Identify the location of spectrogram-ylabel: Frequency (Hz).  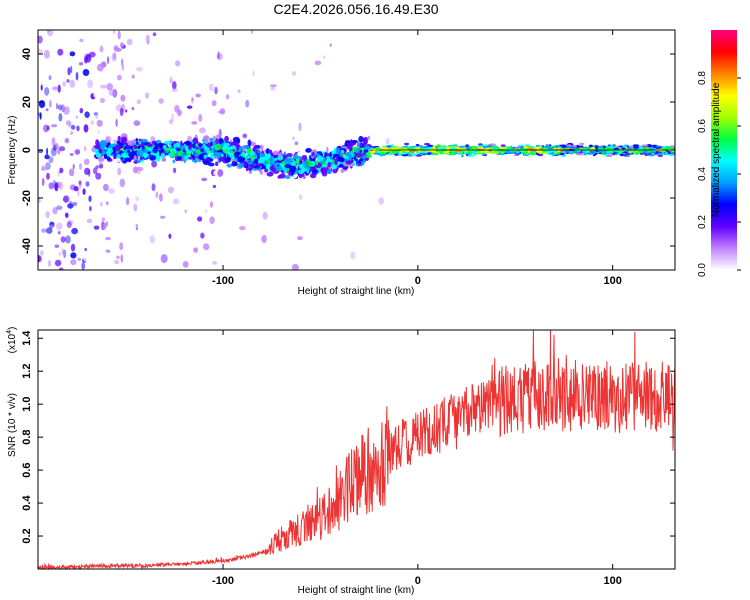
(12, 150).